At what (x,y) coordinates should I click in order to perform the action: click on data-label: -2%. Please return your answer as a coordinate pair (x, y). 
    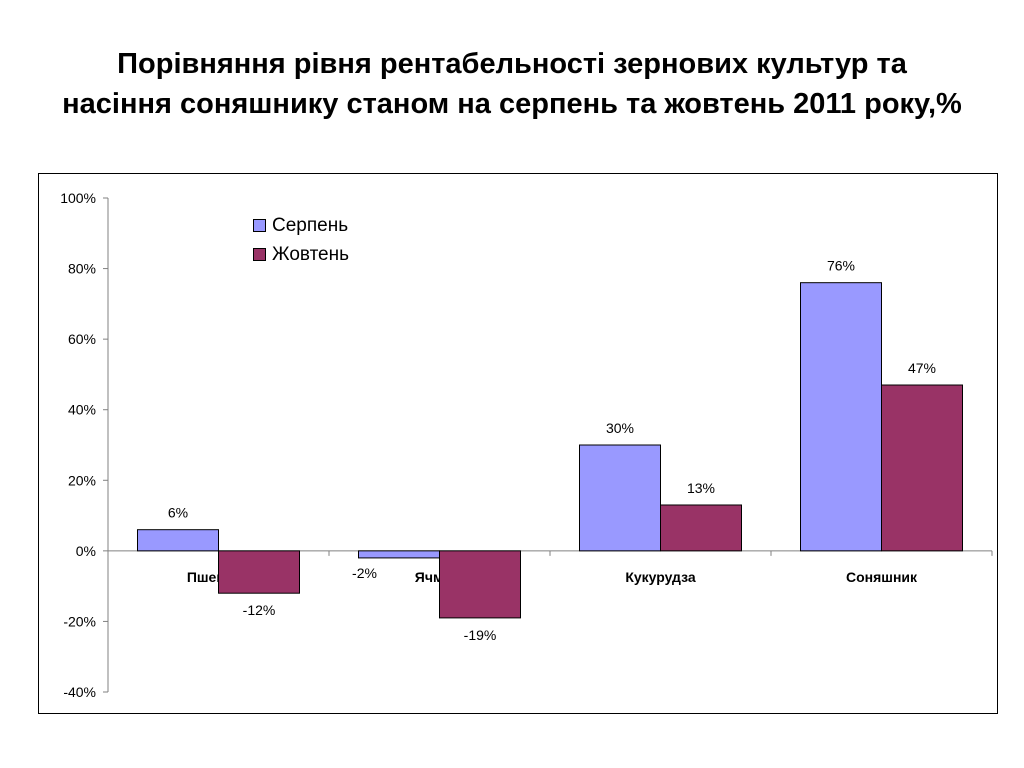
    Looking at the image, I should click on (364, 573).